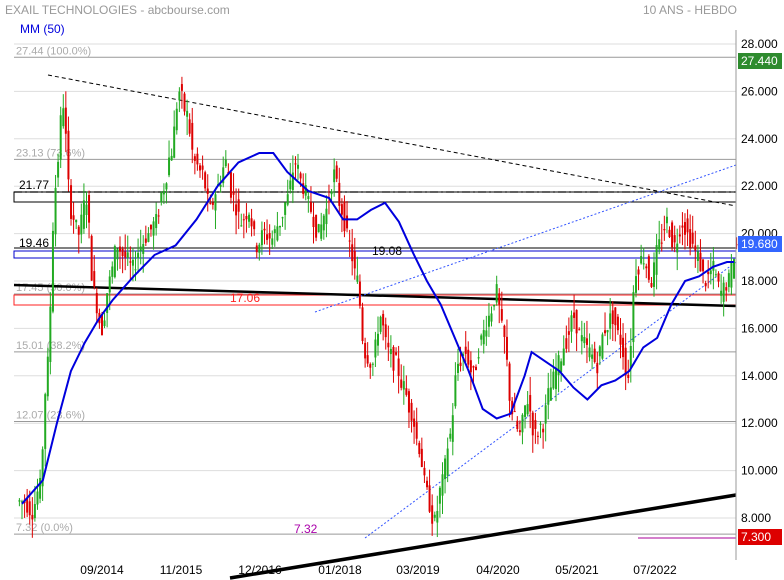 This screenshot has width=784, height=580. What do you see at coordinates (42, 29) in the screenshot?
I see `ma-legend: MM (50)` at bounding box center [42, 29].